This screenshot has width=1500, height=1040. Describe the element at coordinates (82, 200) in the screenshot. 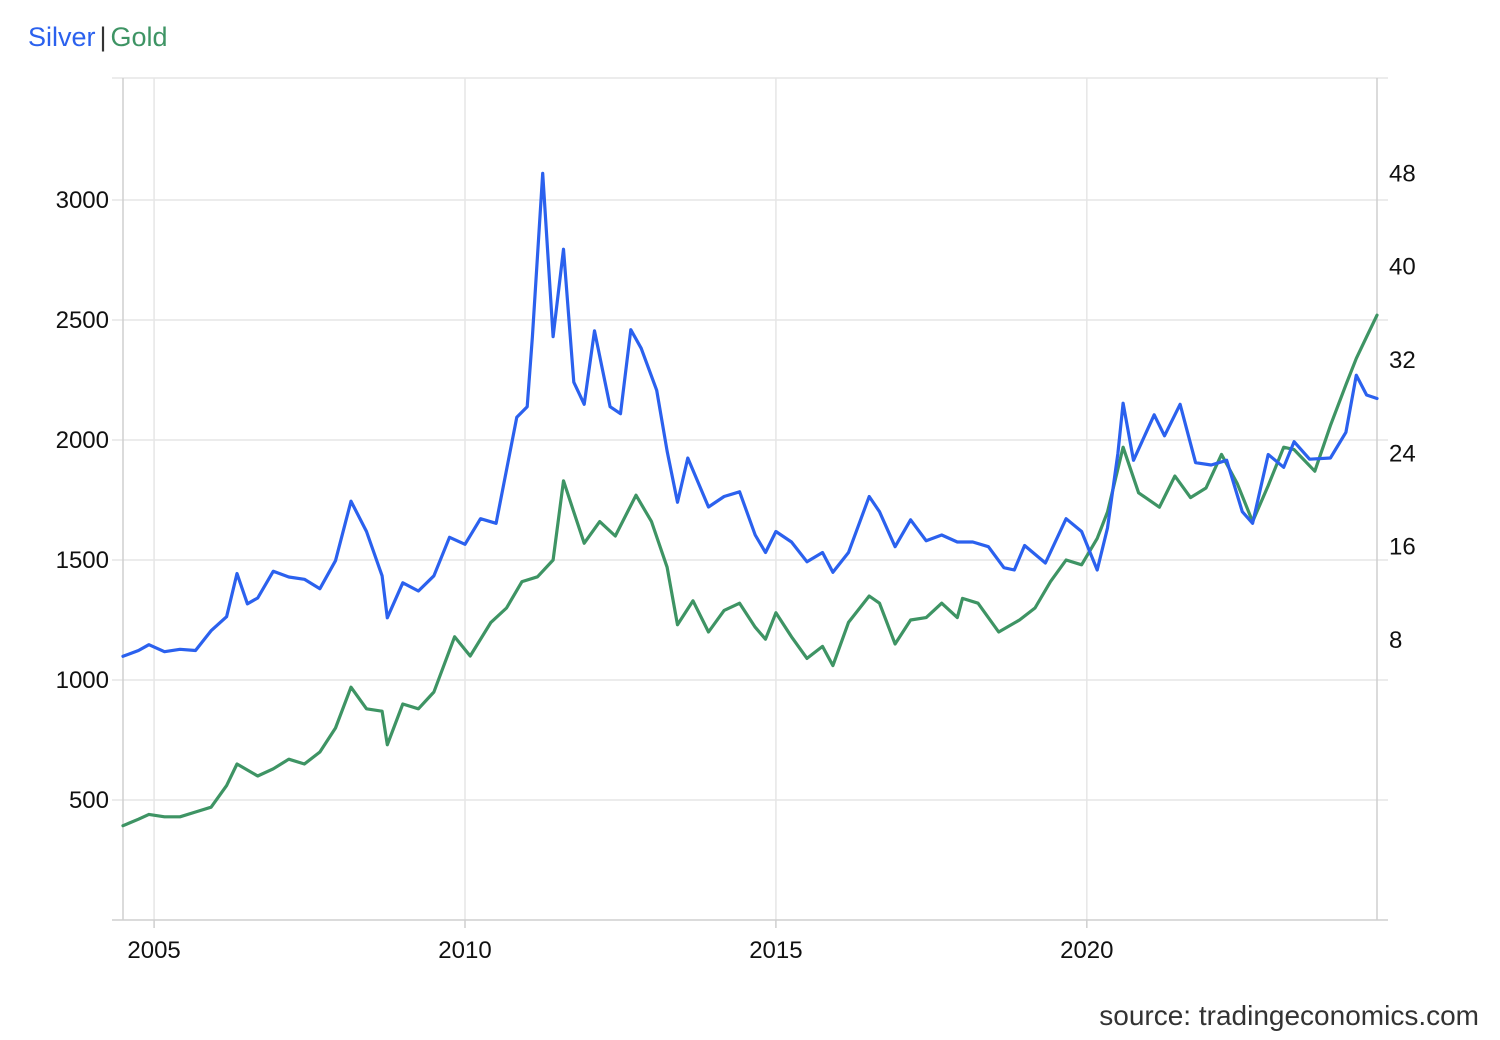

I see `left-tick-label: 3000` at that location.